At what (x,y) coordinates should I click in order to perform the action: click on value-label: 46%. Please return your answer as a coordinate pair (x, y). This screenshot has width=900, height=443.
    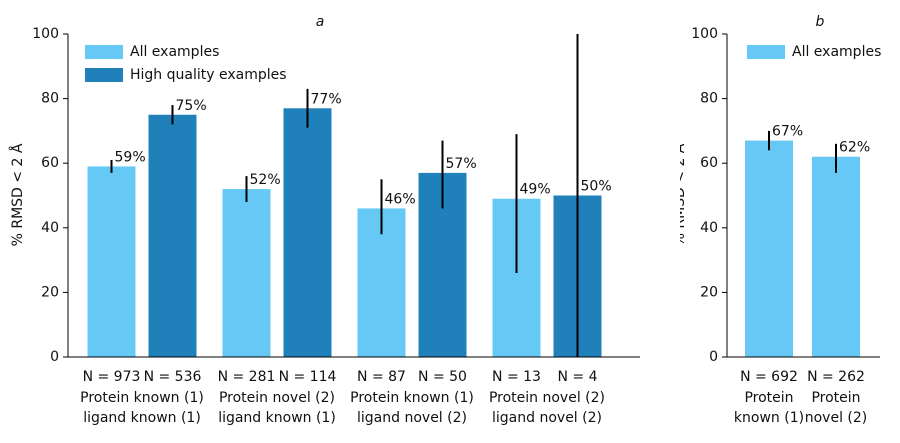
    Looking at the image, I should click on (400, 199).